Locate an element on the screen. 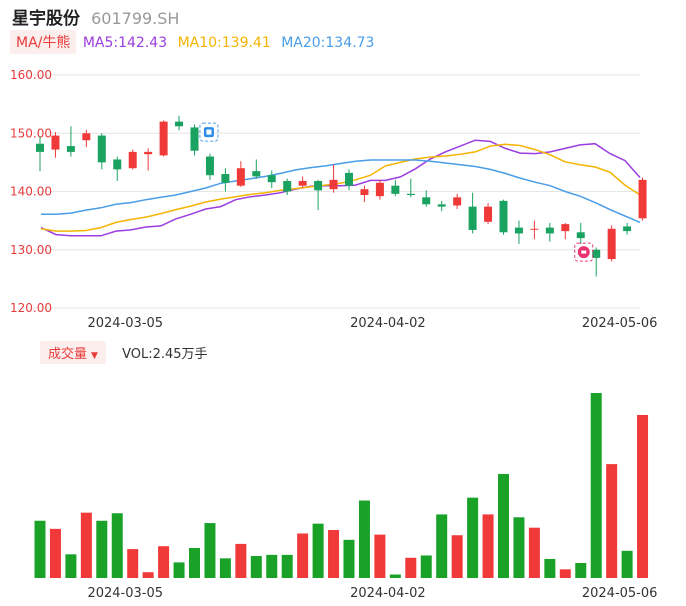  volume-date-label: 2024-03-05 is located at coordinates (125, 593).